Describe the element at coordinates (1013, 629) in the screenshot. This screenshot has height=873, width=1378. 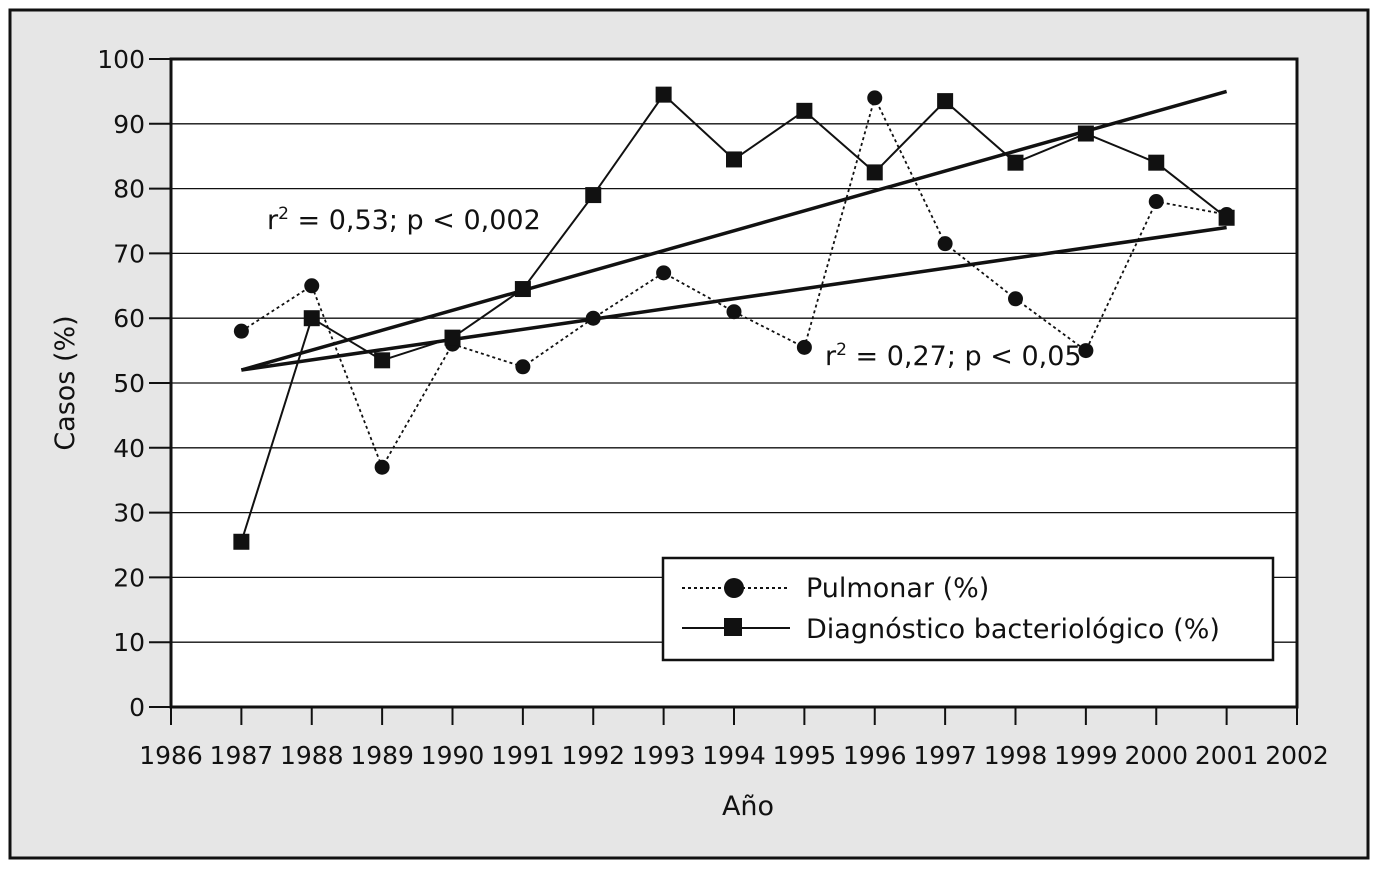
I see `legend-label-bacteriologico: Diagnóstico bacteriológico (%)` at that location.